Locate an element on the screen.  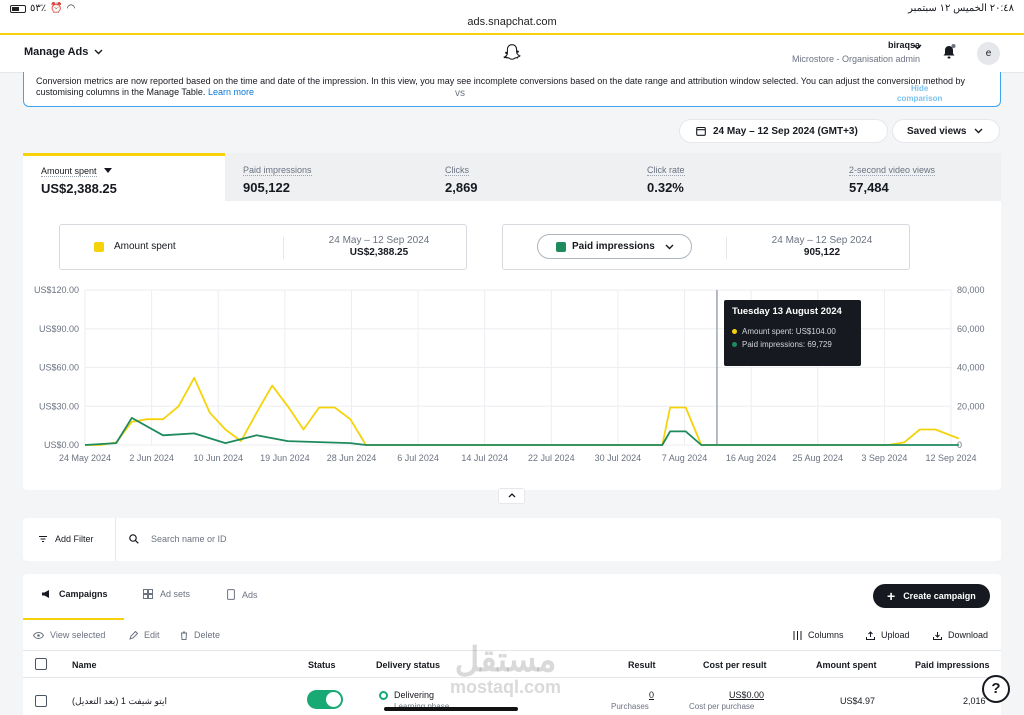
tab-campaigns: Campaigns is located at coordinates (74, 594).